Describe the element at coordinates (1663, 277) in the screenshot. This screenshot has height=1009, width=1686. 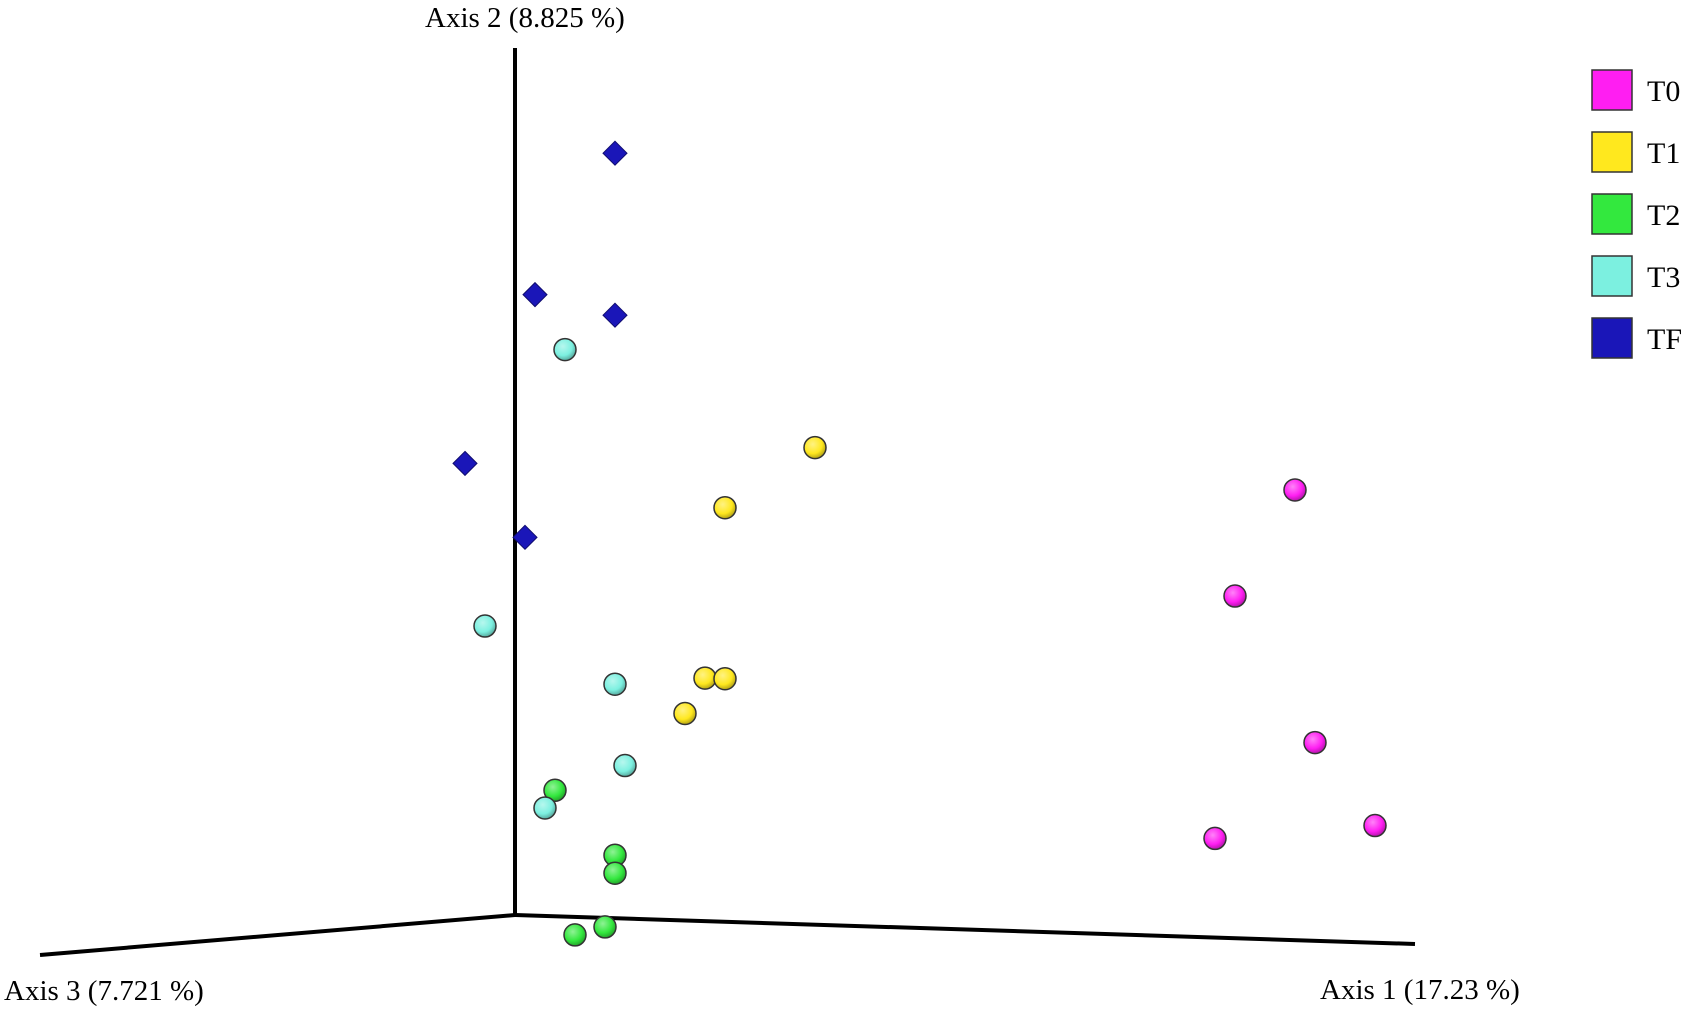
I see `legend-label-t3: T3` at that location.